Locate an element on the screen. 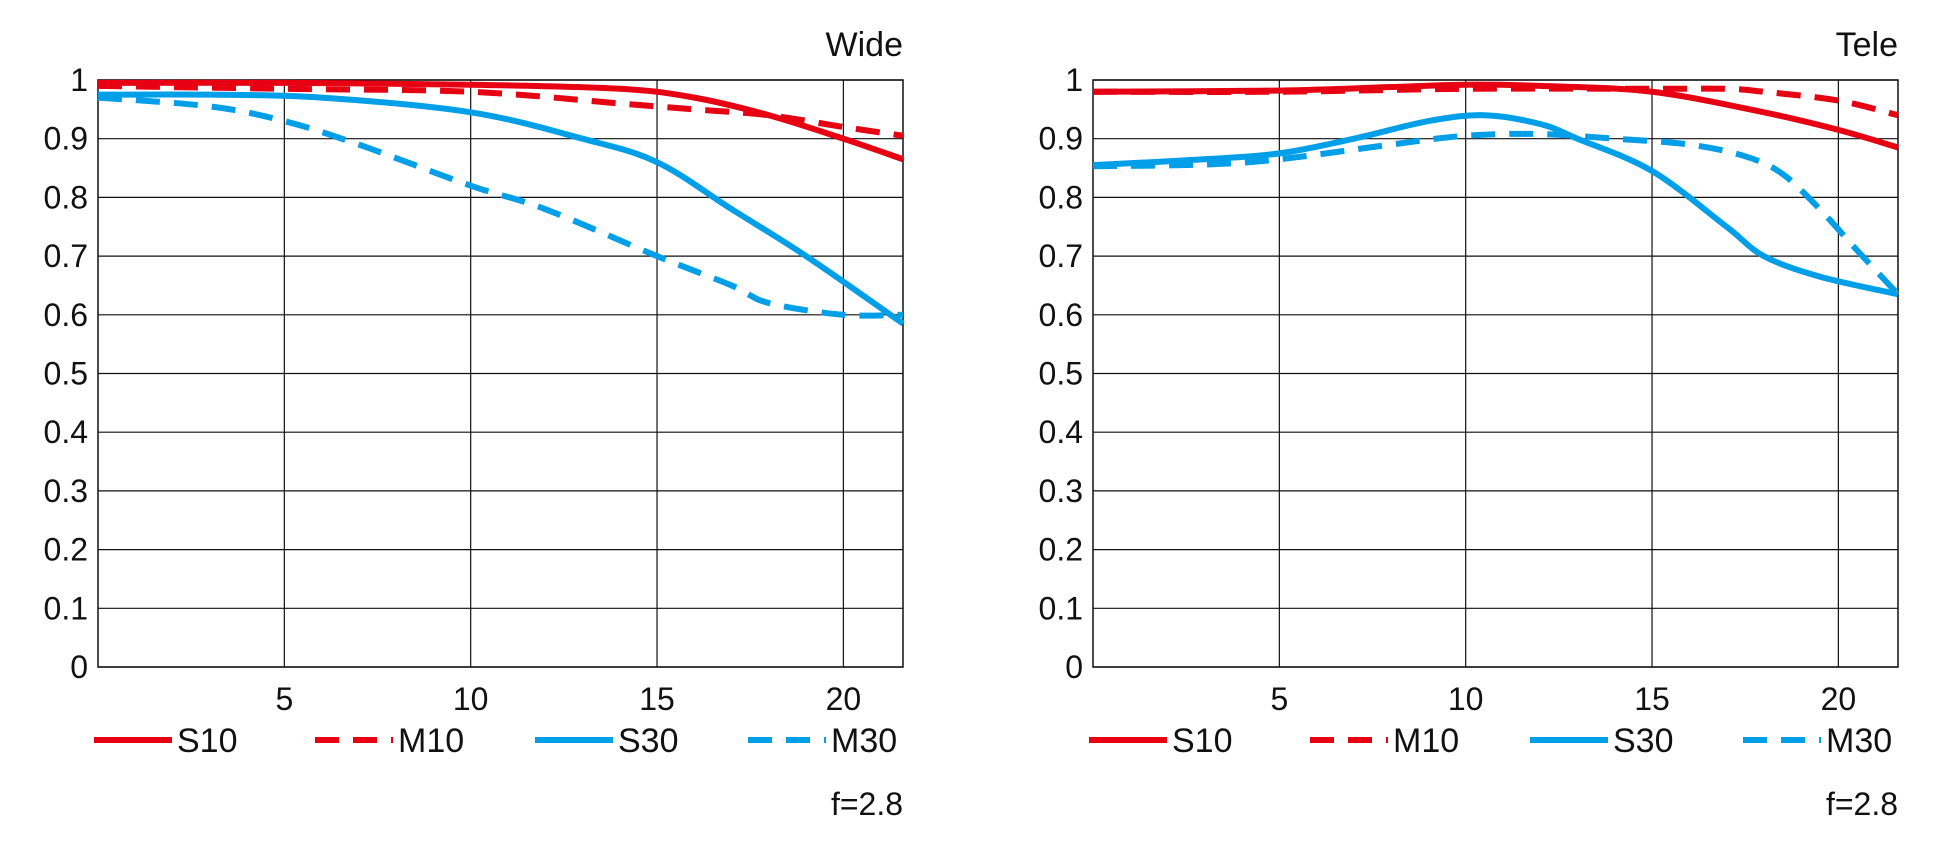 This screenshot has width=1951, height=860. chart-title: Wide is located at coordinates (864, 45).